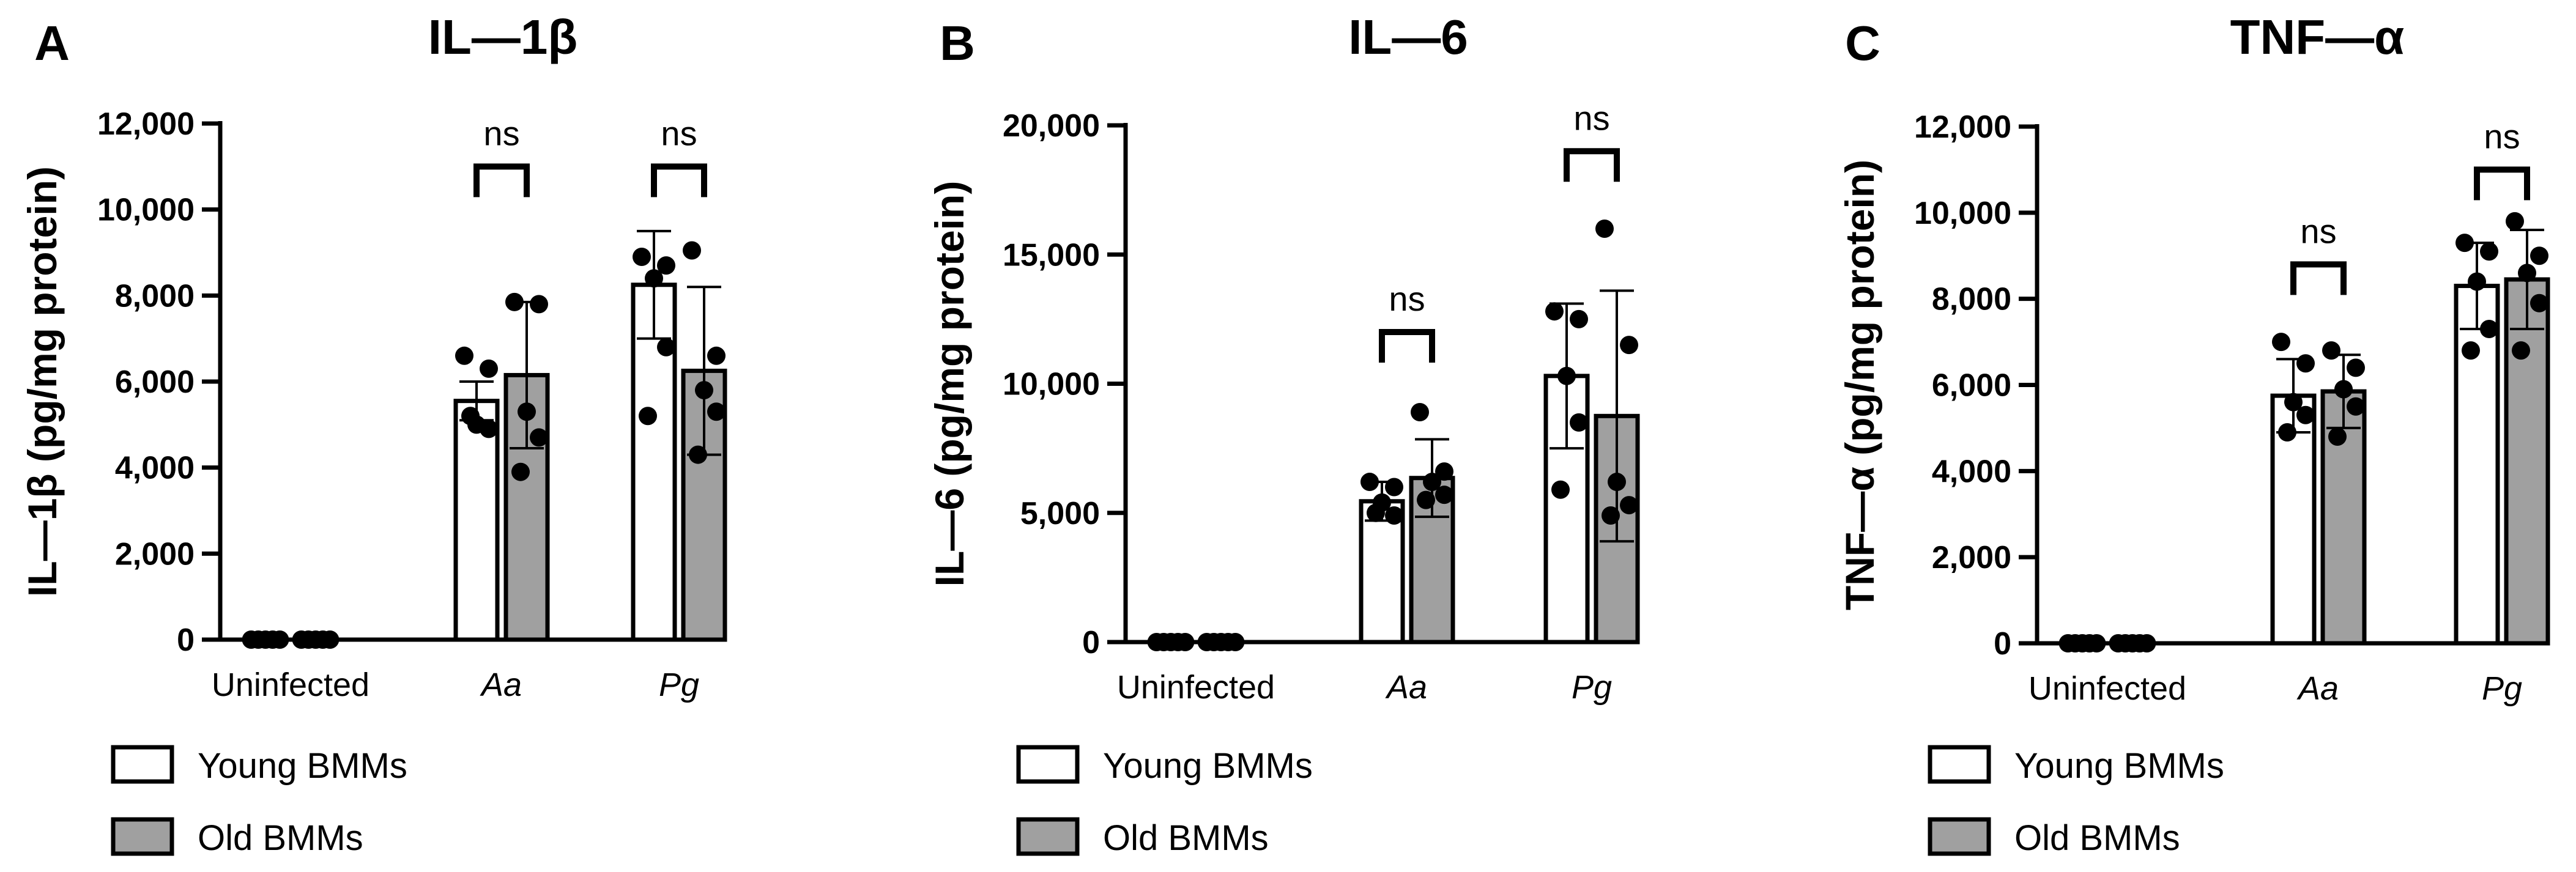  Describe the element at coordinates (2477, 465) in the screenshot. I see `bar-young` at that location.